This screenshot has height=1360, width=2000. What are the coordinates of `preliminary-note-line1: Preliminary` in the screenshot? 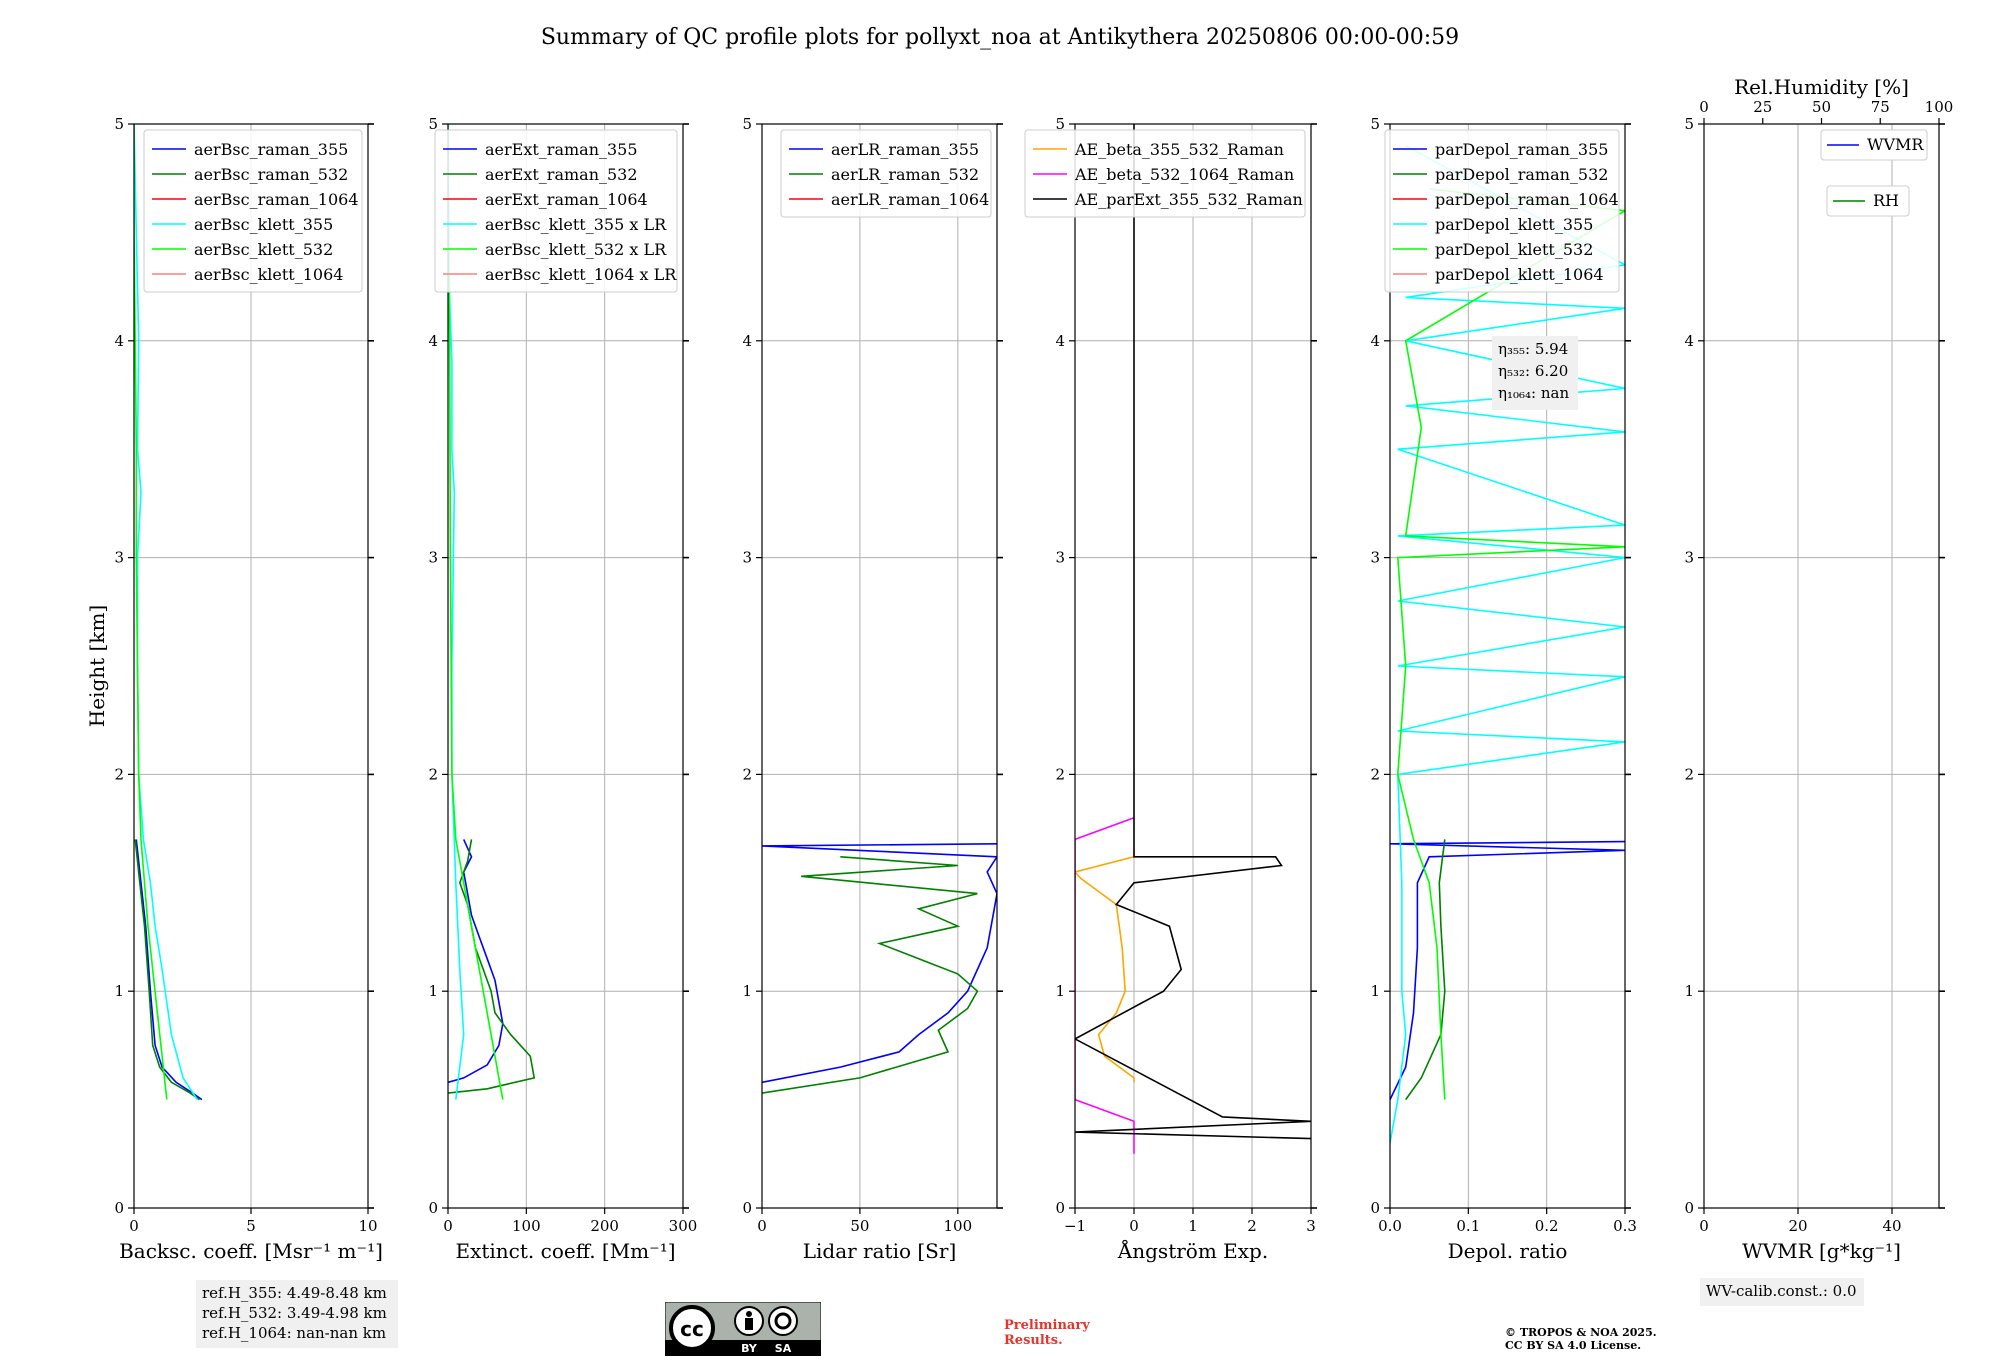 It's located at (1047, 1325).